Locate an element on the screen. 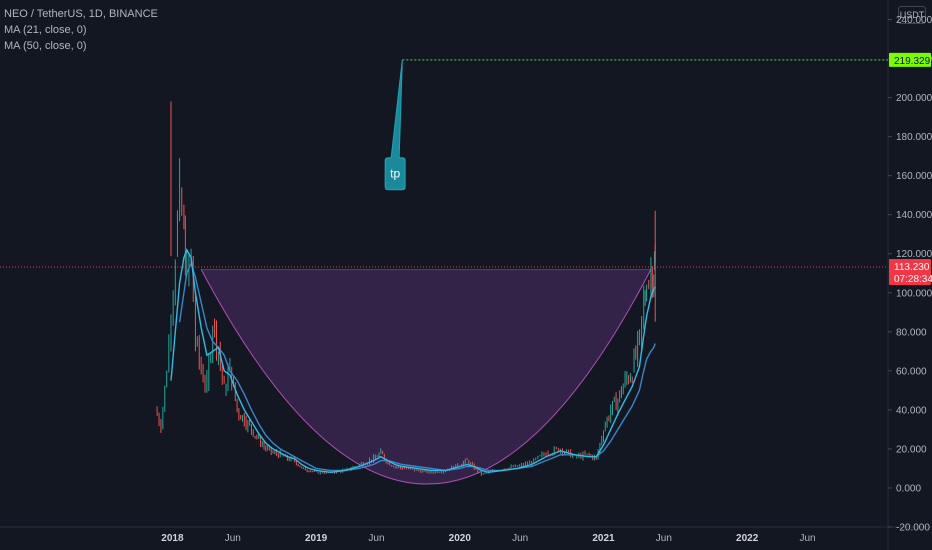 This screenshot has width=932, height=550. target-label: 219.329 is located at coordinates (912, 61).